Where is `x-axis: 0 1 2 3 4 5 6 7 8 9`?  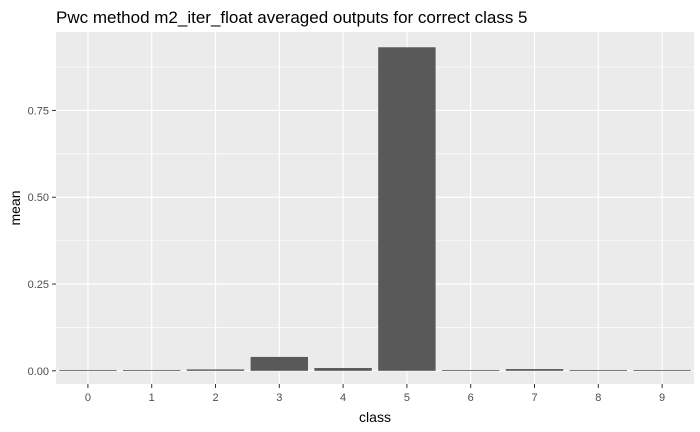 x-axis: 0 1 2 3 4 5 6 7 8 9 is located at coordinates (375, 394).